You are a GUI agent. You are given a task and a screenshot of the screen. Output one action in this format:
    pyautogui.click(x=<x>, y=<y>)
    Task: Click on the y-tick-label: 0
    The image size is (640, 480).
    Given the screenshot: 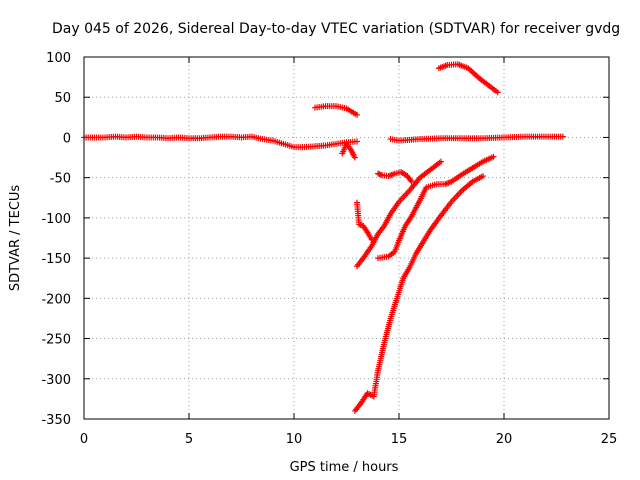 What is the action you would take?
    pyautogui.click(x=67, y=138)
    